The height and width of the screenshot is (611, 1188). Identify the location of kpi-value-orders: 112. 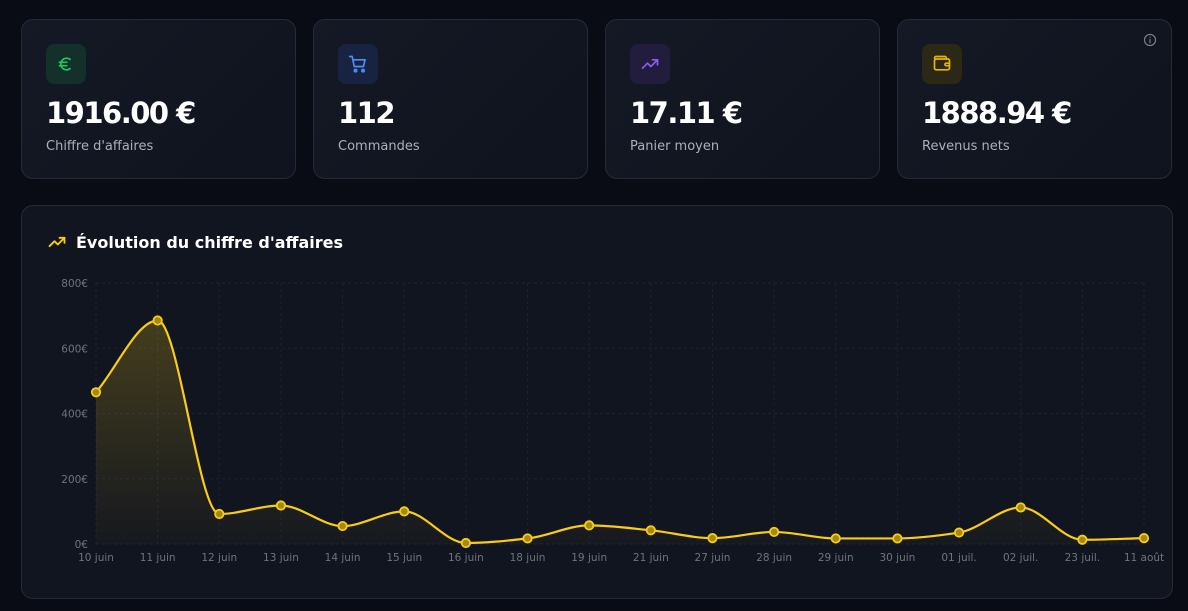
(367, 113).